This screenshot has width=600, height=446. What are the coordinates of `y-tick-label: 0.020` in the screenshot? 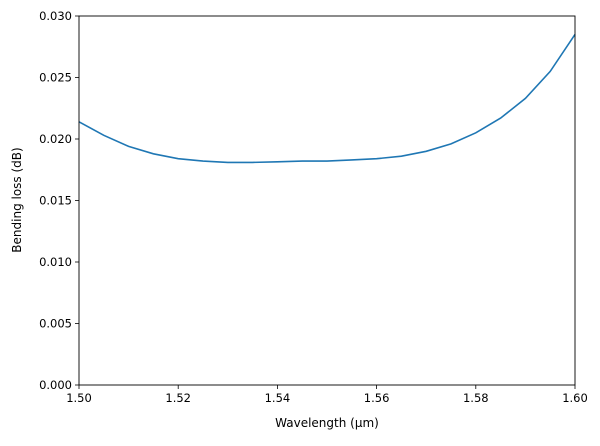 It's located at (55, 139).